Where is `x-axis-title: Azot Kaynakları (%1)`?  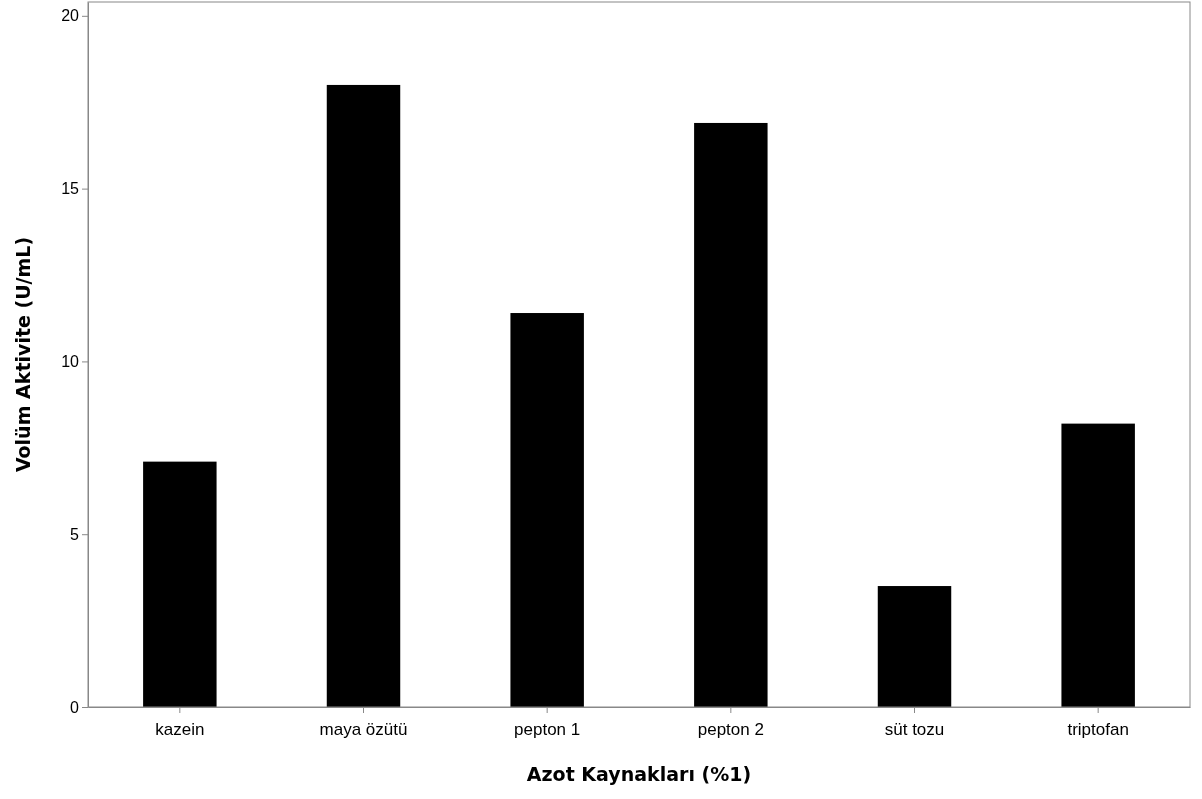
x-axis-title: Azot Kaynakları (%1) is located at coordinates (639, 774).